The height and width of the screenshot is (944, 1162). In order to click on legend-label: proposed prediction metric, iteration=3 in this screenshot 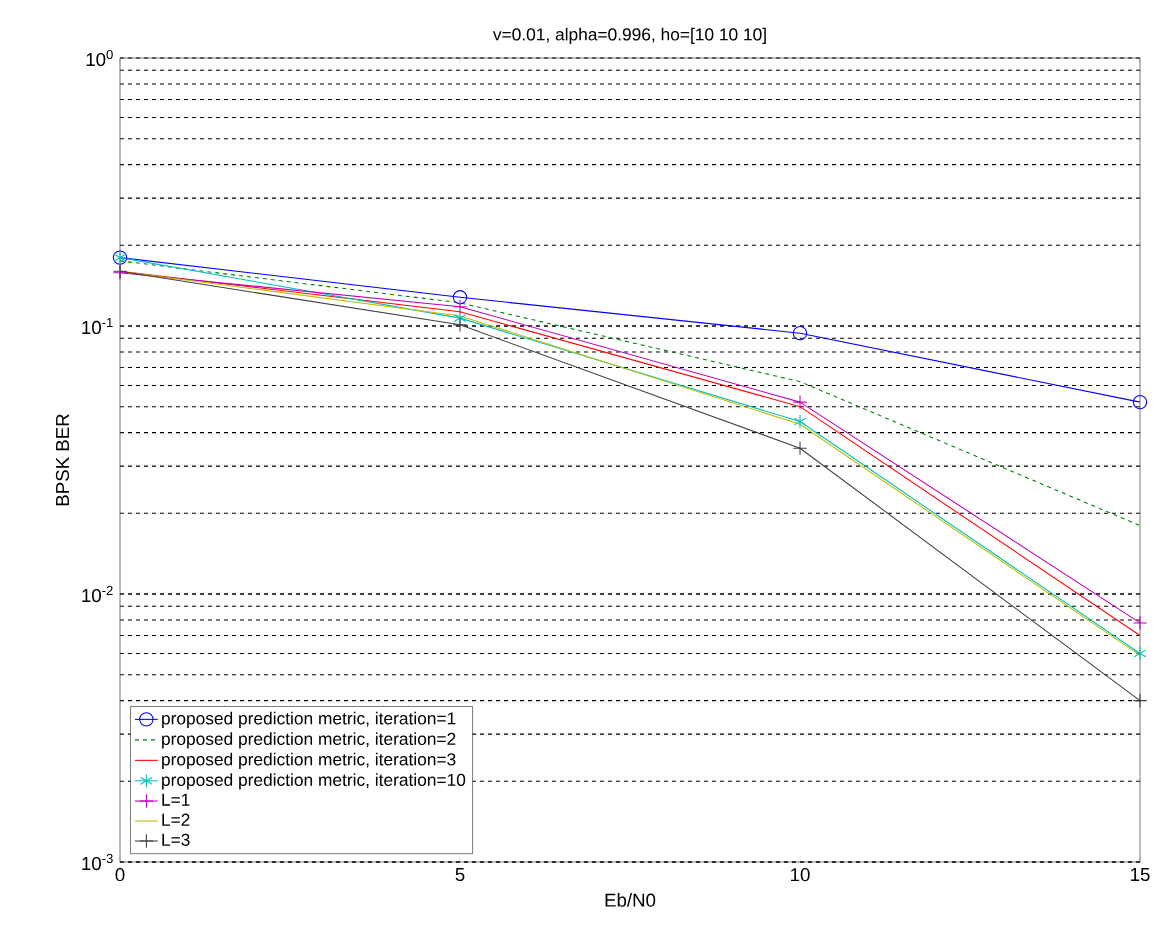, I will do `click(309, 760)`.